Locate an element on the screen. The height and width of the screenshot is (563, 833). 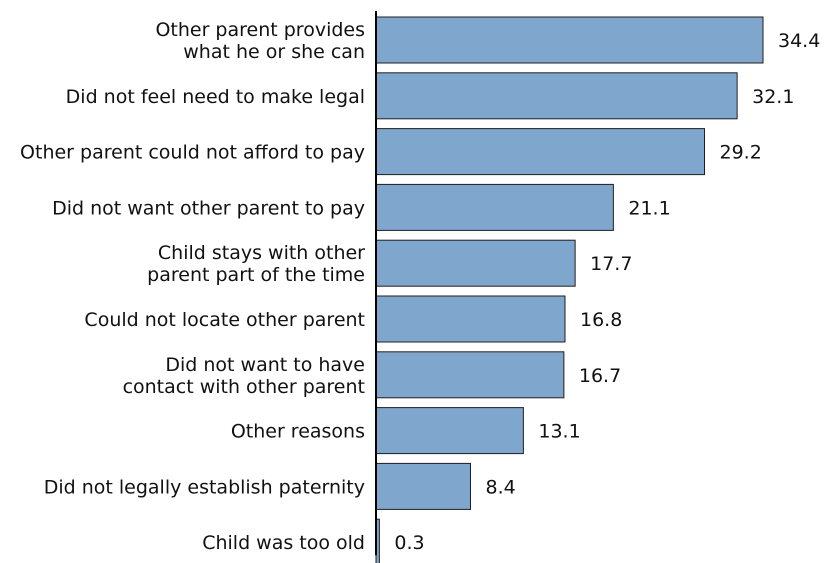
value-label: 8.4 is located at coordinates (501, 487).